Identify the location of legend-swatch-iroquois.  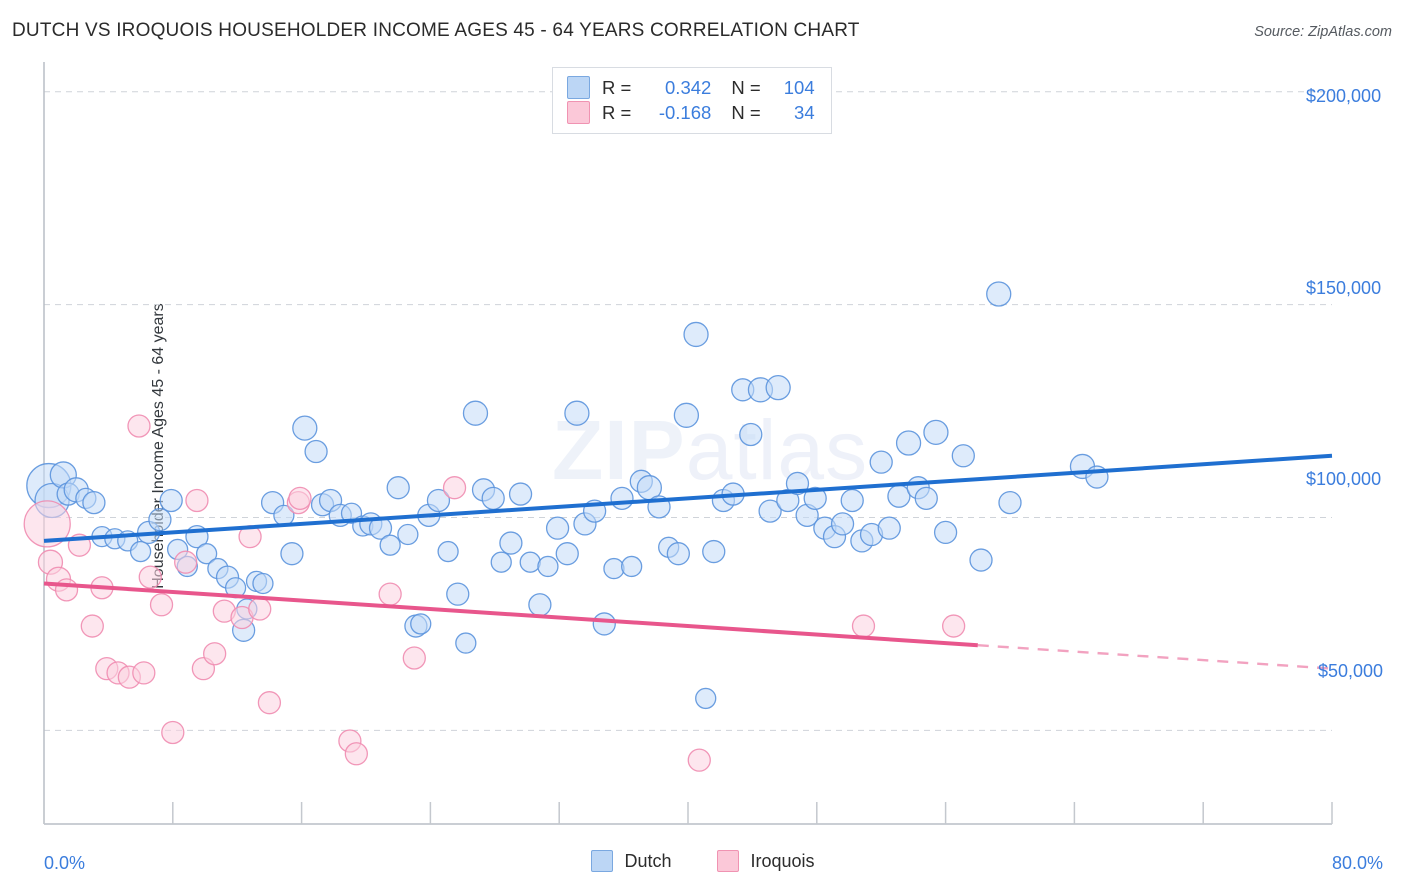
(578, 112).